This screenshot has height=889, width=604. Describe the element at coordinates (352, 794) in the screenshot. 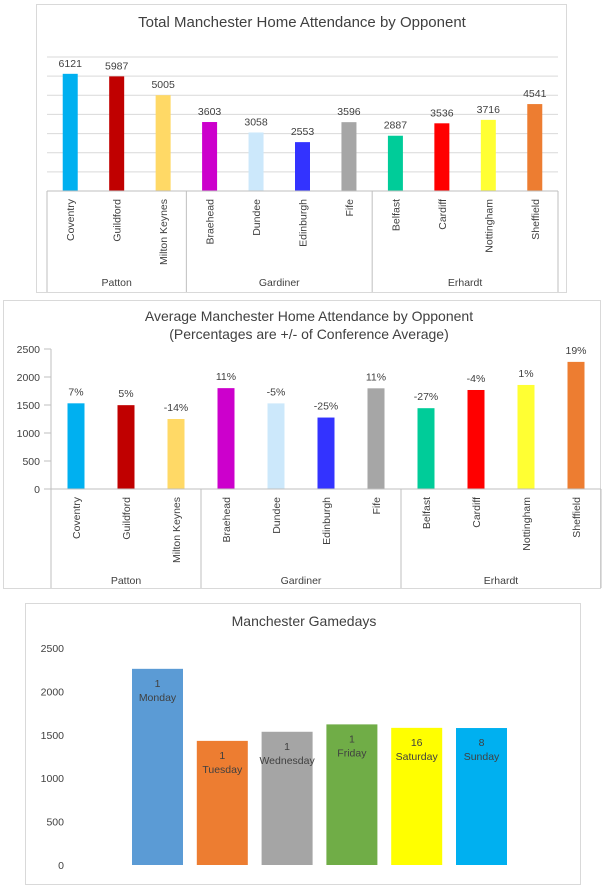

I see `bar-friday` at that location.